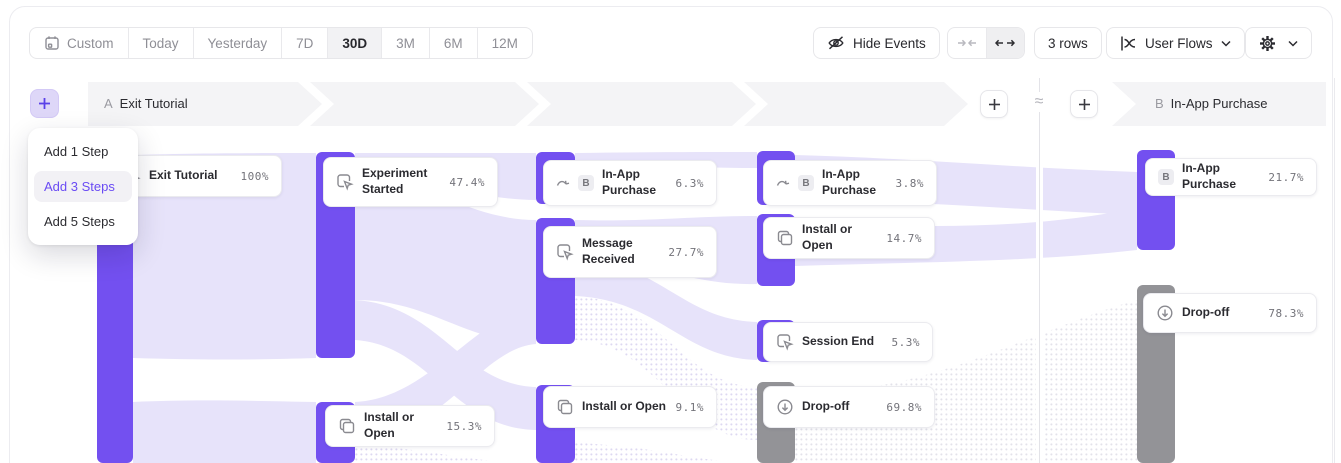 The image size is (1341, 463). I want to click on add-step-button-start-b, so click(1084, 104).